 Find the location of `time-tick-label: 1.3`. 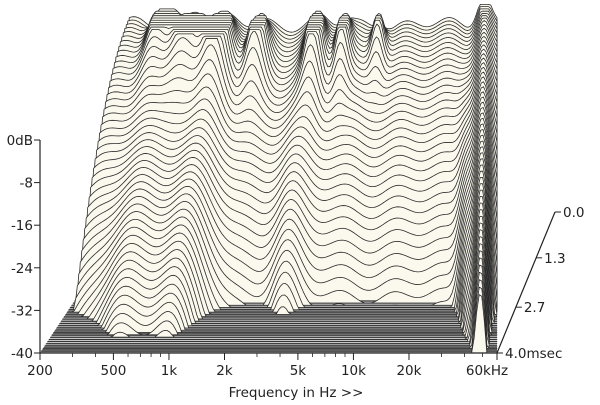

time-tick-label: 1.3 is located at coordinates (554, 259).